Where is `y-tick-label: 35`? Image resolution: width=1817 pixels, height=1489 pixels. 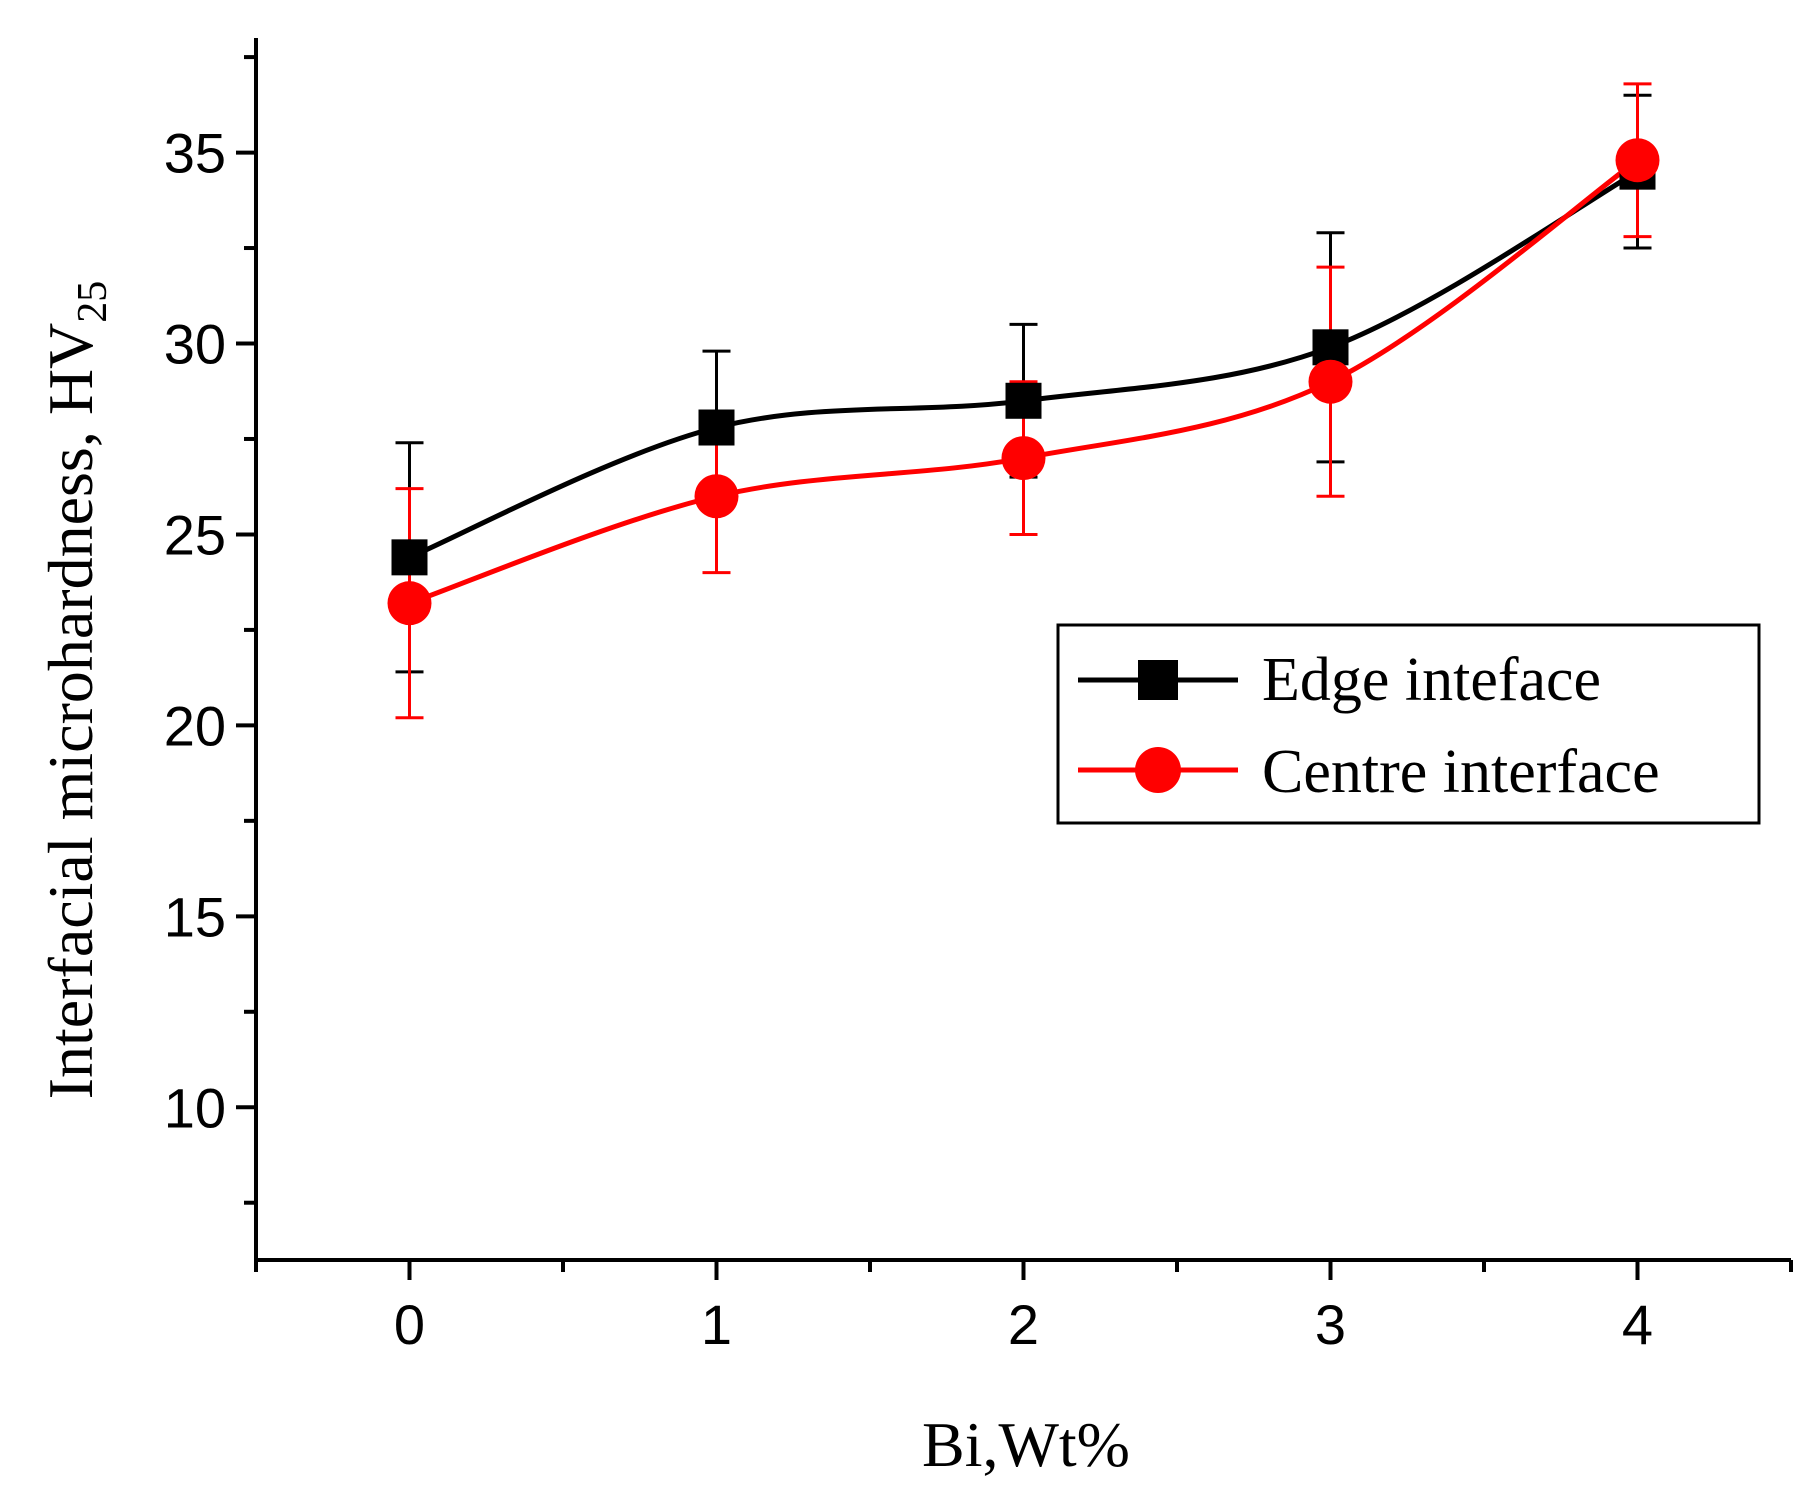
y-tick-label: 35 is located at coordinates (195, 153).